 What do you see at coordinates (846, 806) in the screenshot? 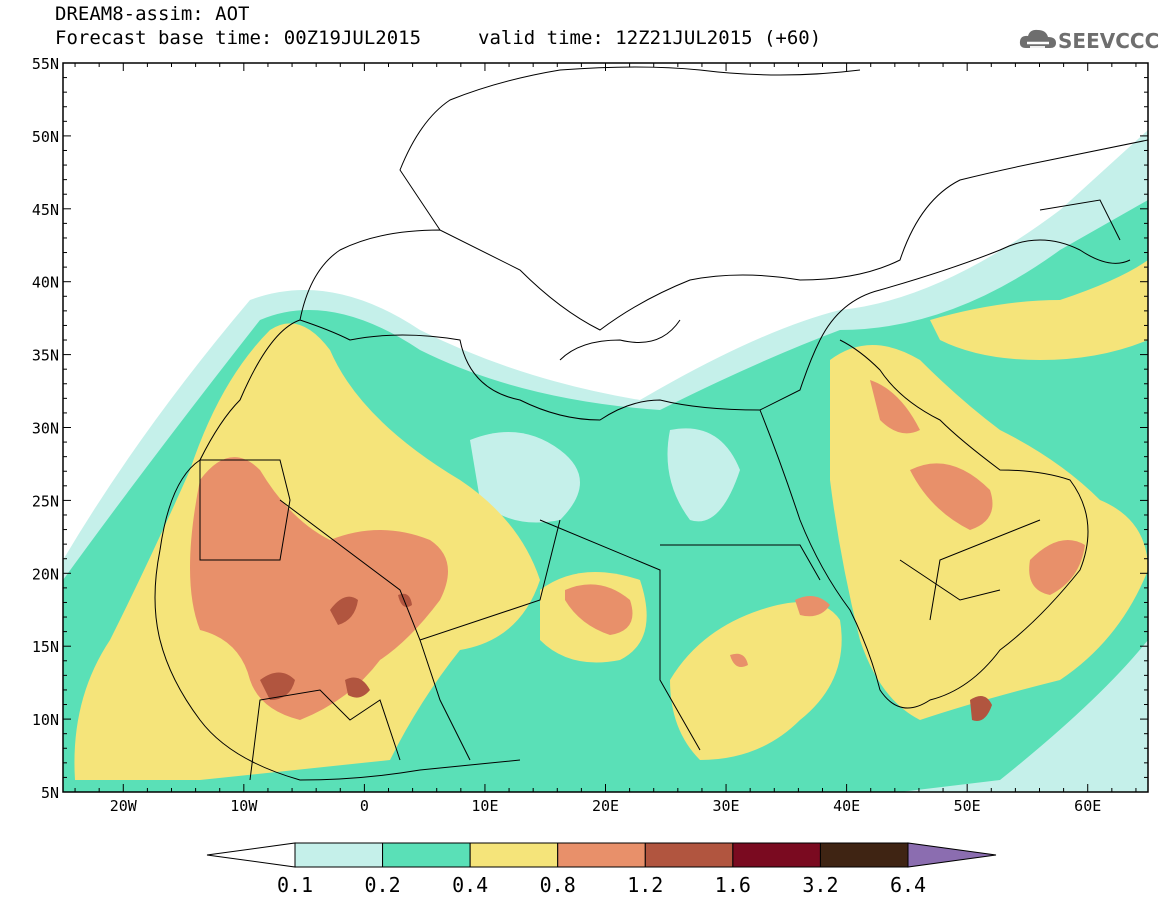
I see `lon-label: 40E` at bounding box center [846, 806].